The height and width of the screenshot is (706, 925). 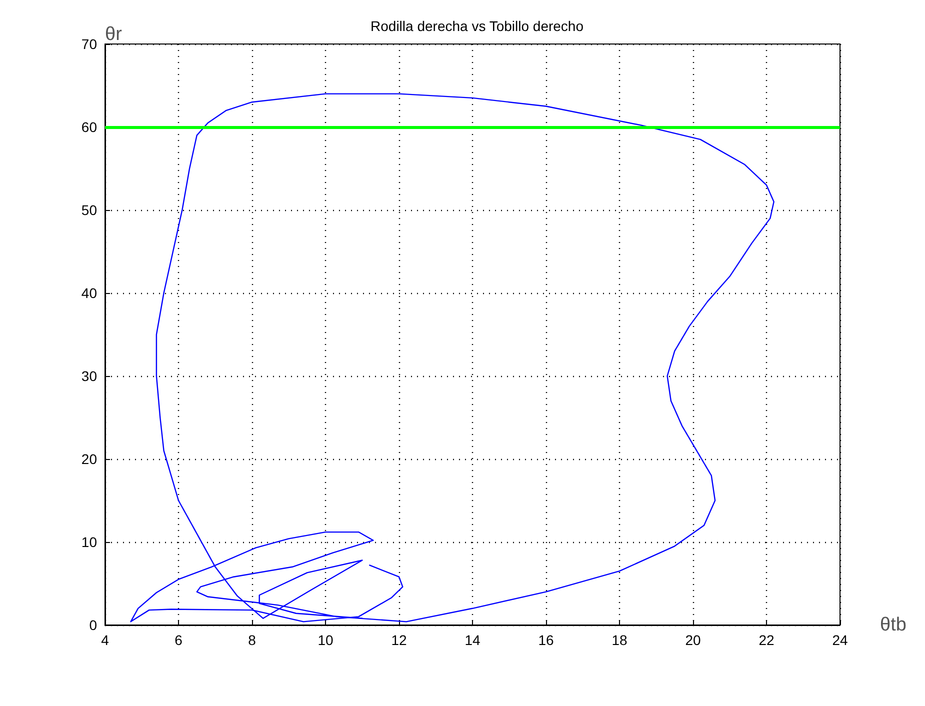 What do you see at coordinates (89, 293) in the screenshot?
I see `y-tick-label: 40` at bounding box center [89, 293].